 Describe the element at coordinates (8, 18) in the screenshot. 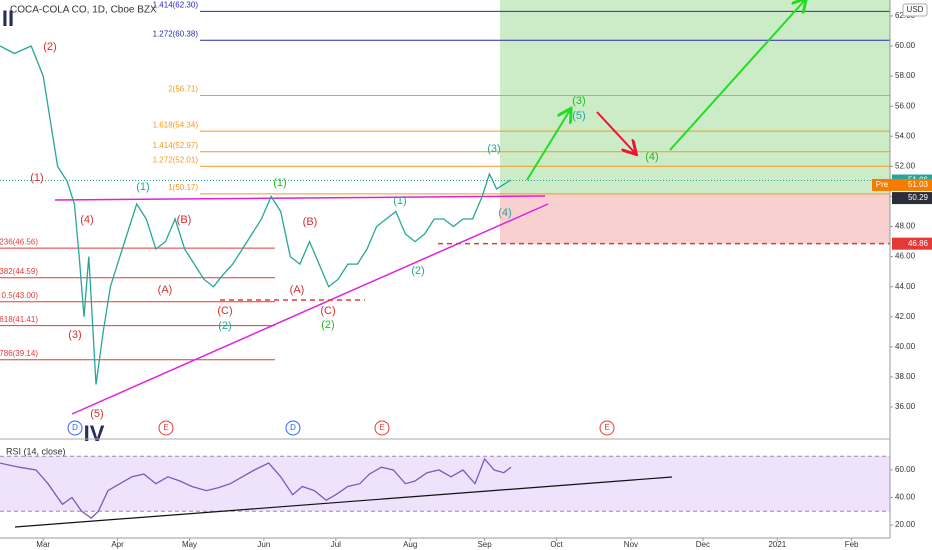

I see `wave-label: II` at that location.